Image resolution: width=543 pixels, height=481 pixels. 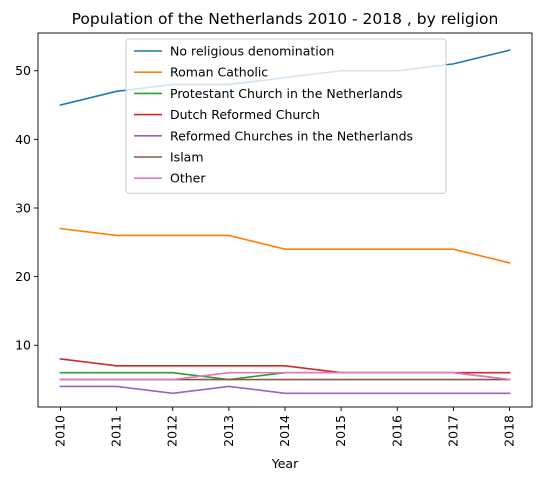 What do you see at coordinates (285, 463) in the screenshot?
I see `x-axis-label: Year` at bounding box center [285, 463].